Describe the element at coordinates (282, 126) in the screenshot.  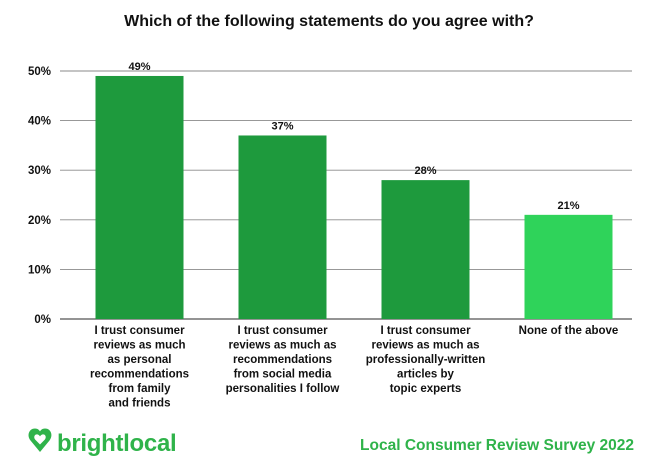
I see `data-label: 37%` at that location.